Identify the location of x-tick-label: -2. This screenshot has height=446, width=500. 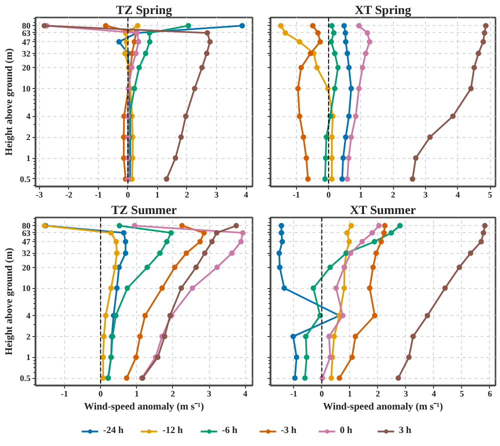
(68, 195).